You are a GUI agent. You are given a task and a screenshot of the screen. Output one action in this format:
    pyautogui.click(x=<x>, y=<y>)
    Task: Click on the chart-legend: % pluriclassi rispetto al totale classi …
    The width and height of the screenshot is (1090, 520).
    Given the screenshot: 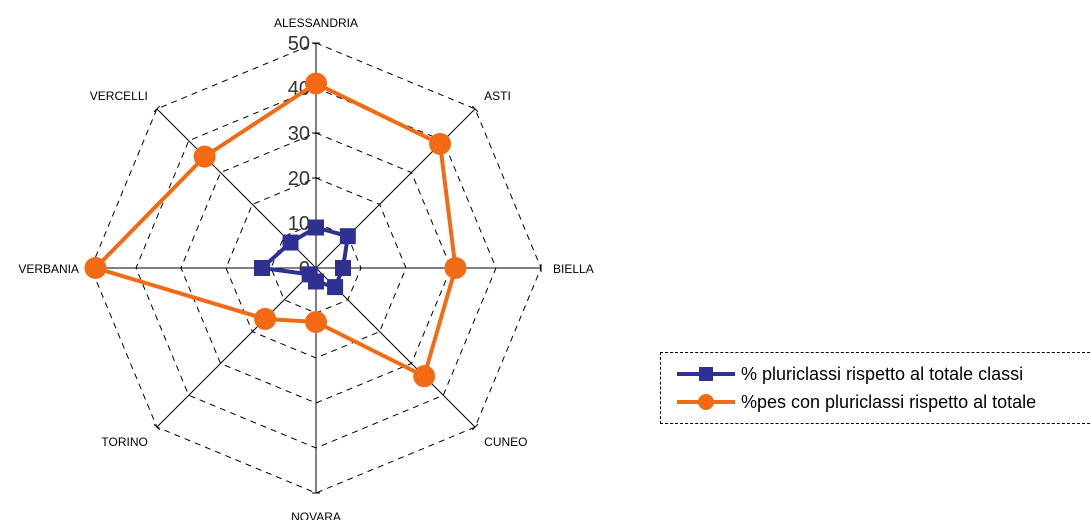 What is the action you would take?
    pyautogui.click(x=875, y=388)
    